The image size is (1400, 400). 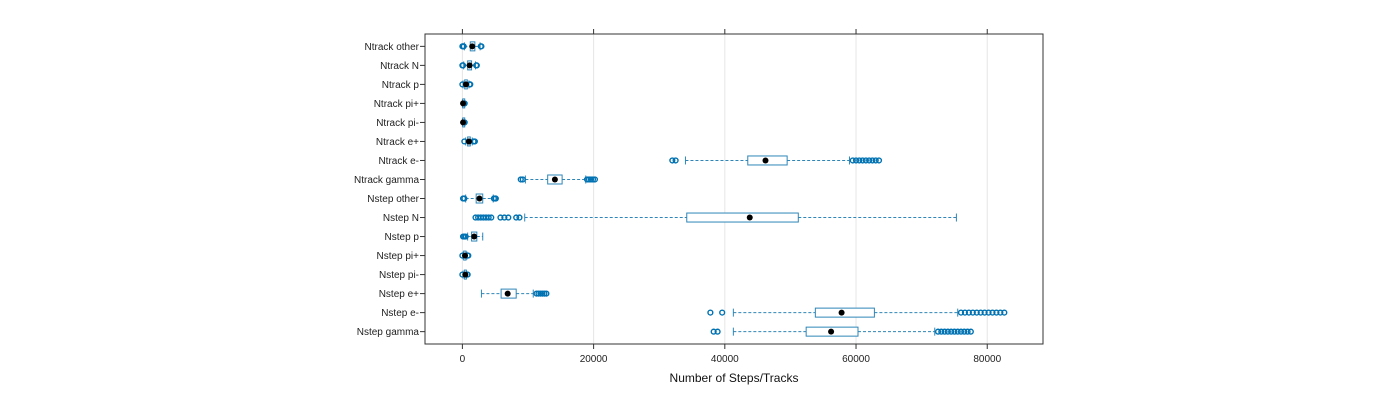 I want to click on category-label: Ntrack N, so click(x=399, y=66).